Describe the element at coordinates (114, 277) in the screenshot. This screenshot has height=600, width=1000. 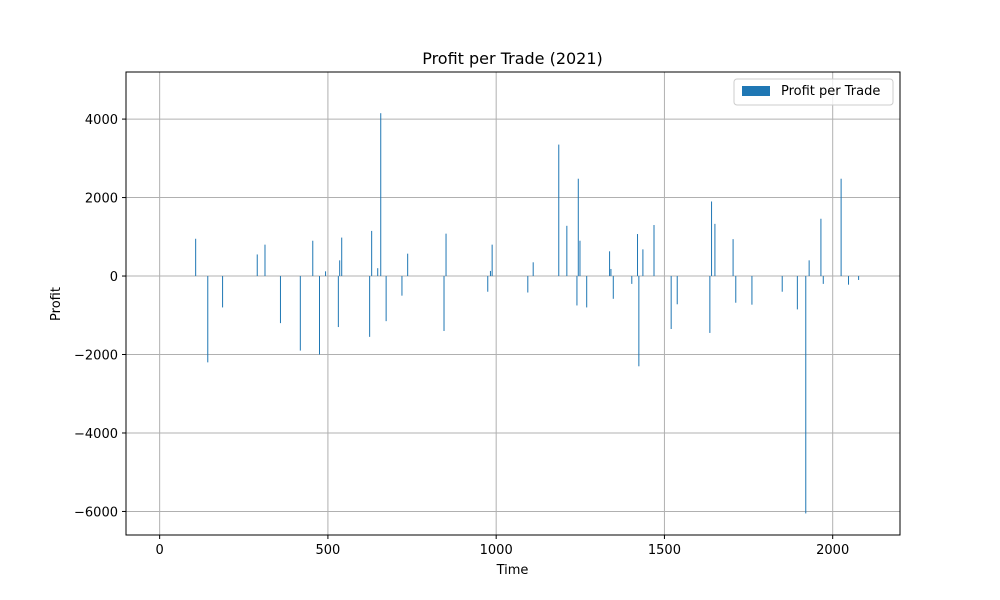
I see `y-tick-label: 0` at that location.